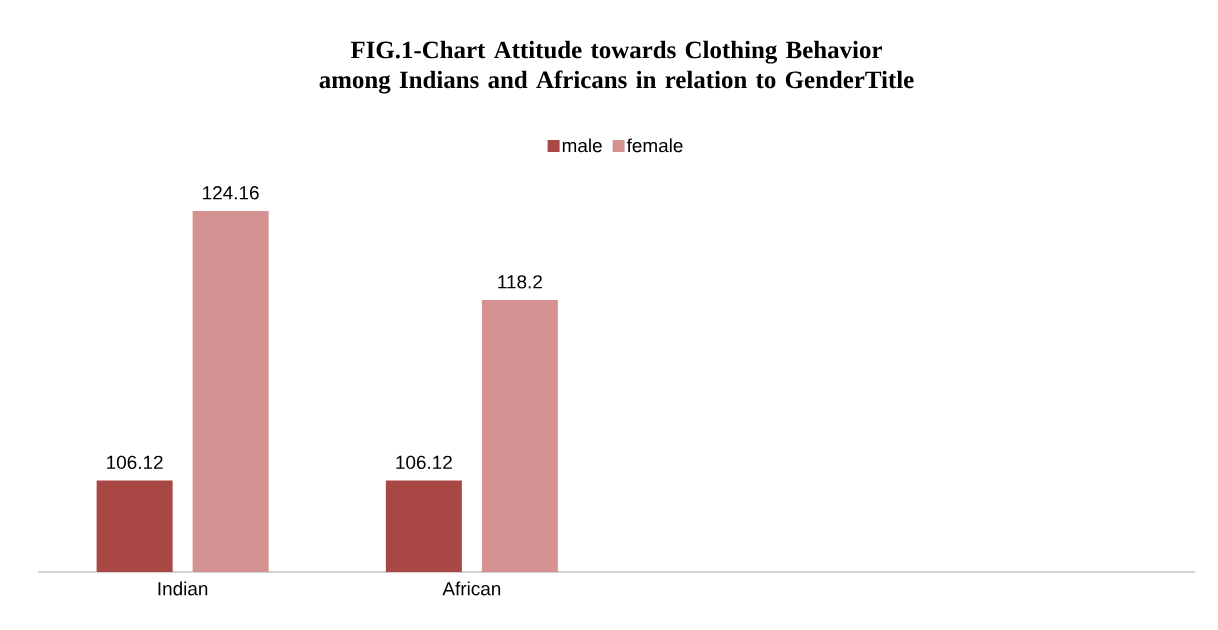  I want to click on legend-label: female, so click(654, 145).